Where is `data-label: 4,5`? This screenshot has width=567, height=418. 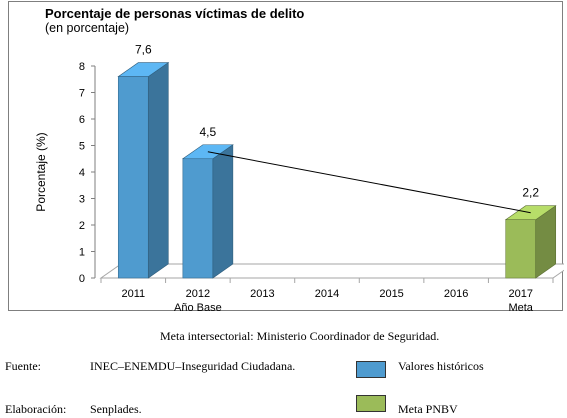 data-label: 4,5 is located at coordinates (208, 132).